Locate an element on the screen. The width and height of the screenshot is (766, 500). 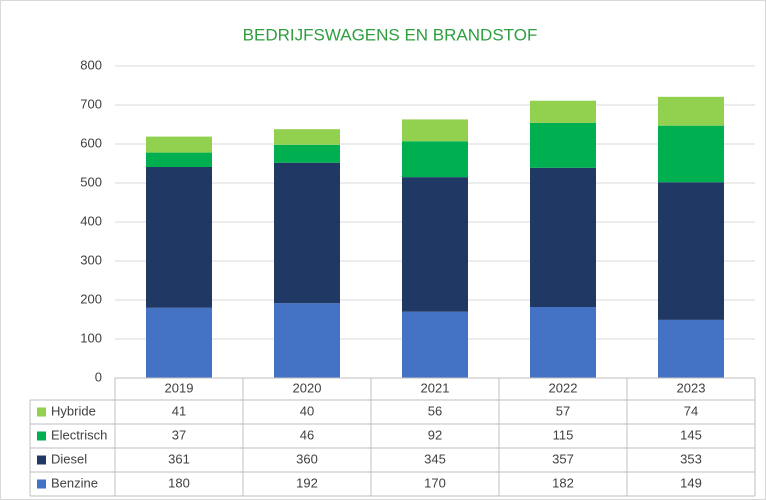
table-value: 115 is located at coordinates (563, 434).